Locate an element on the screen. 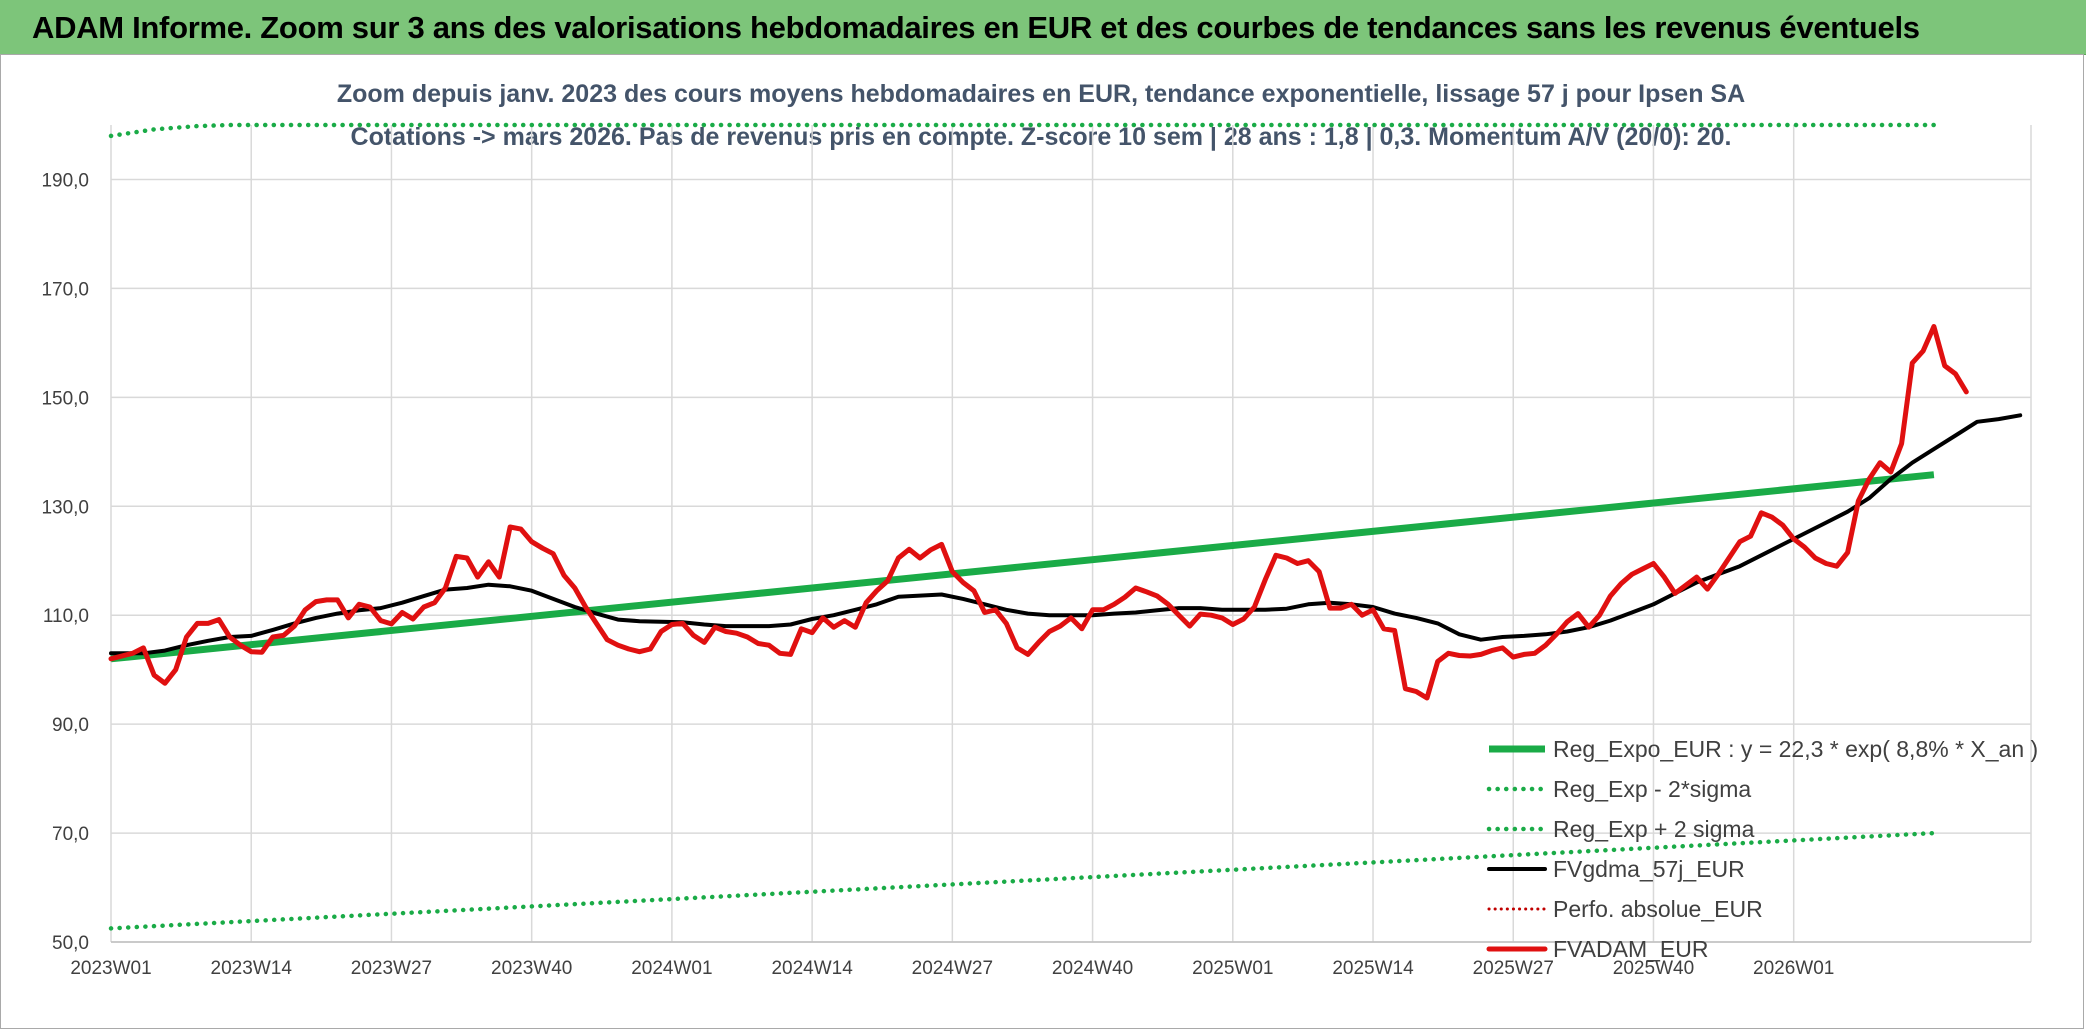 This screenshot has width=2086, height=1031. x-tick-label: 2025W01 is located at coordinates (1232, 968).